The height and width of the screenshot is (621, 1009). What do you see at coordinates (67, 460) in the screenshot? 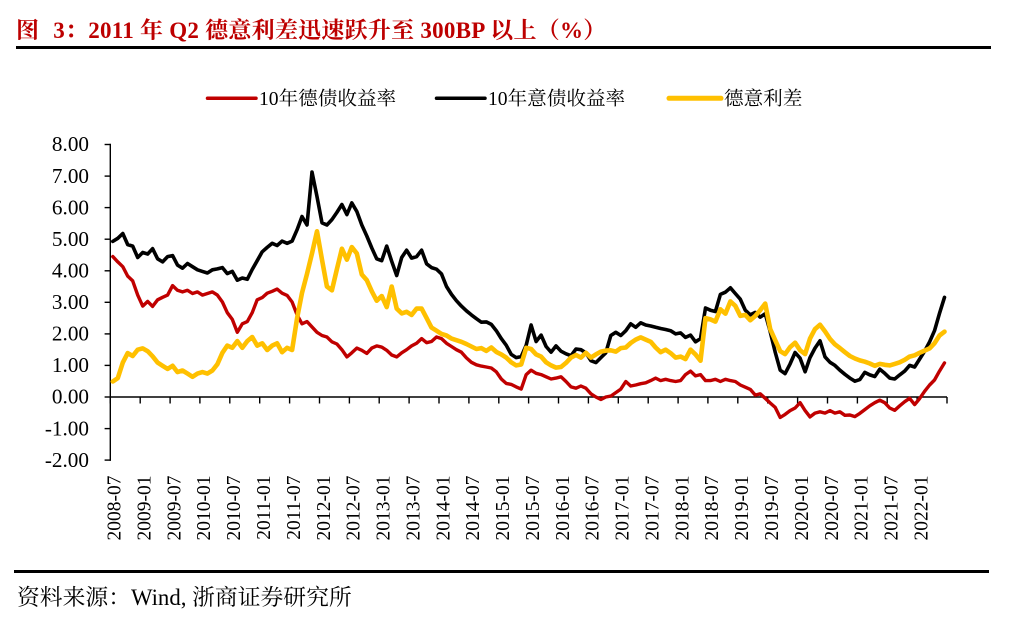
I see `svg-text: -2.00` at bounding box center [67, 460].